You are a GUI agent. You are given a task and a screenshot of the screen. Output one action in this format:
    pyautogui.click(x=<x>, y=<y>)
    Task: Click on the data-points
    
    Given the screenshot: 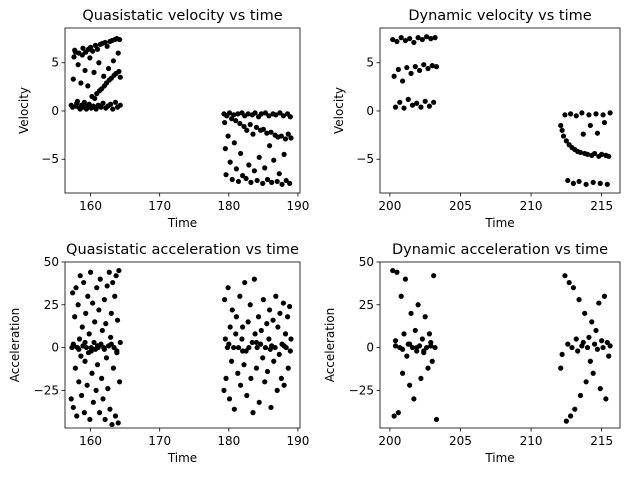 What is the action you would take?
    pyautogui.click(x=501, y=110)
    